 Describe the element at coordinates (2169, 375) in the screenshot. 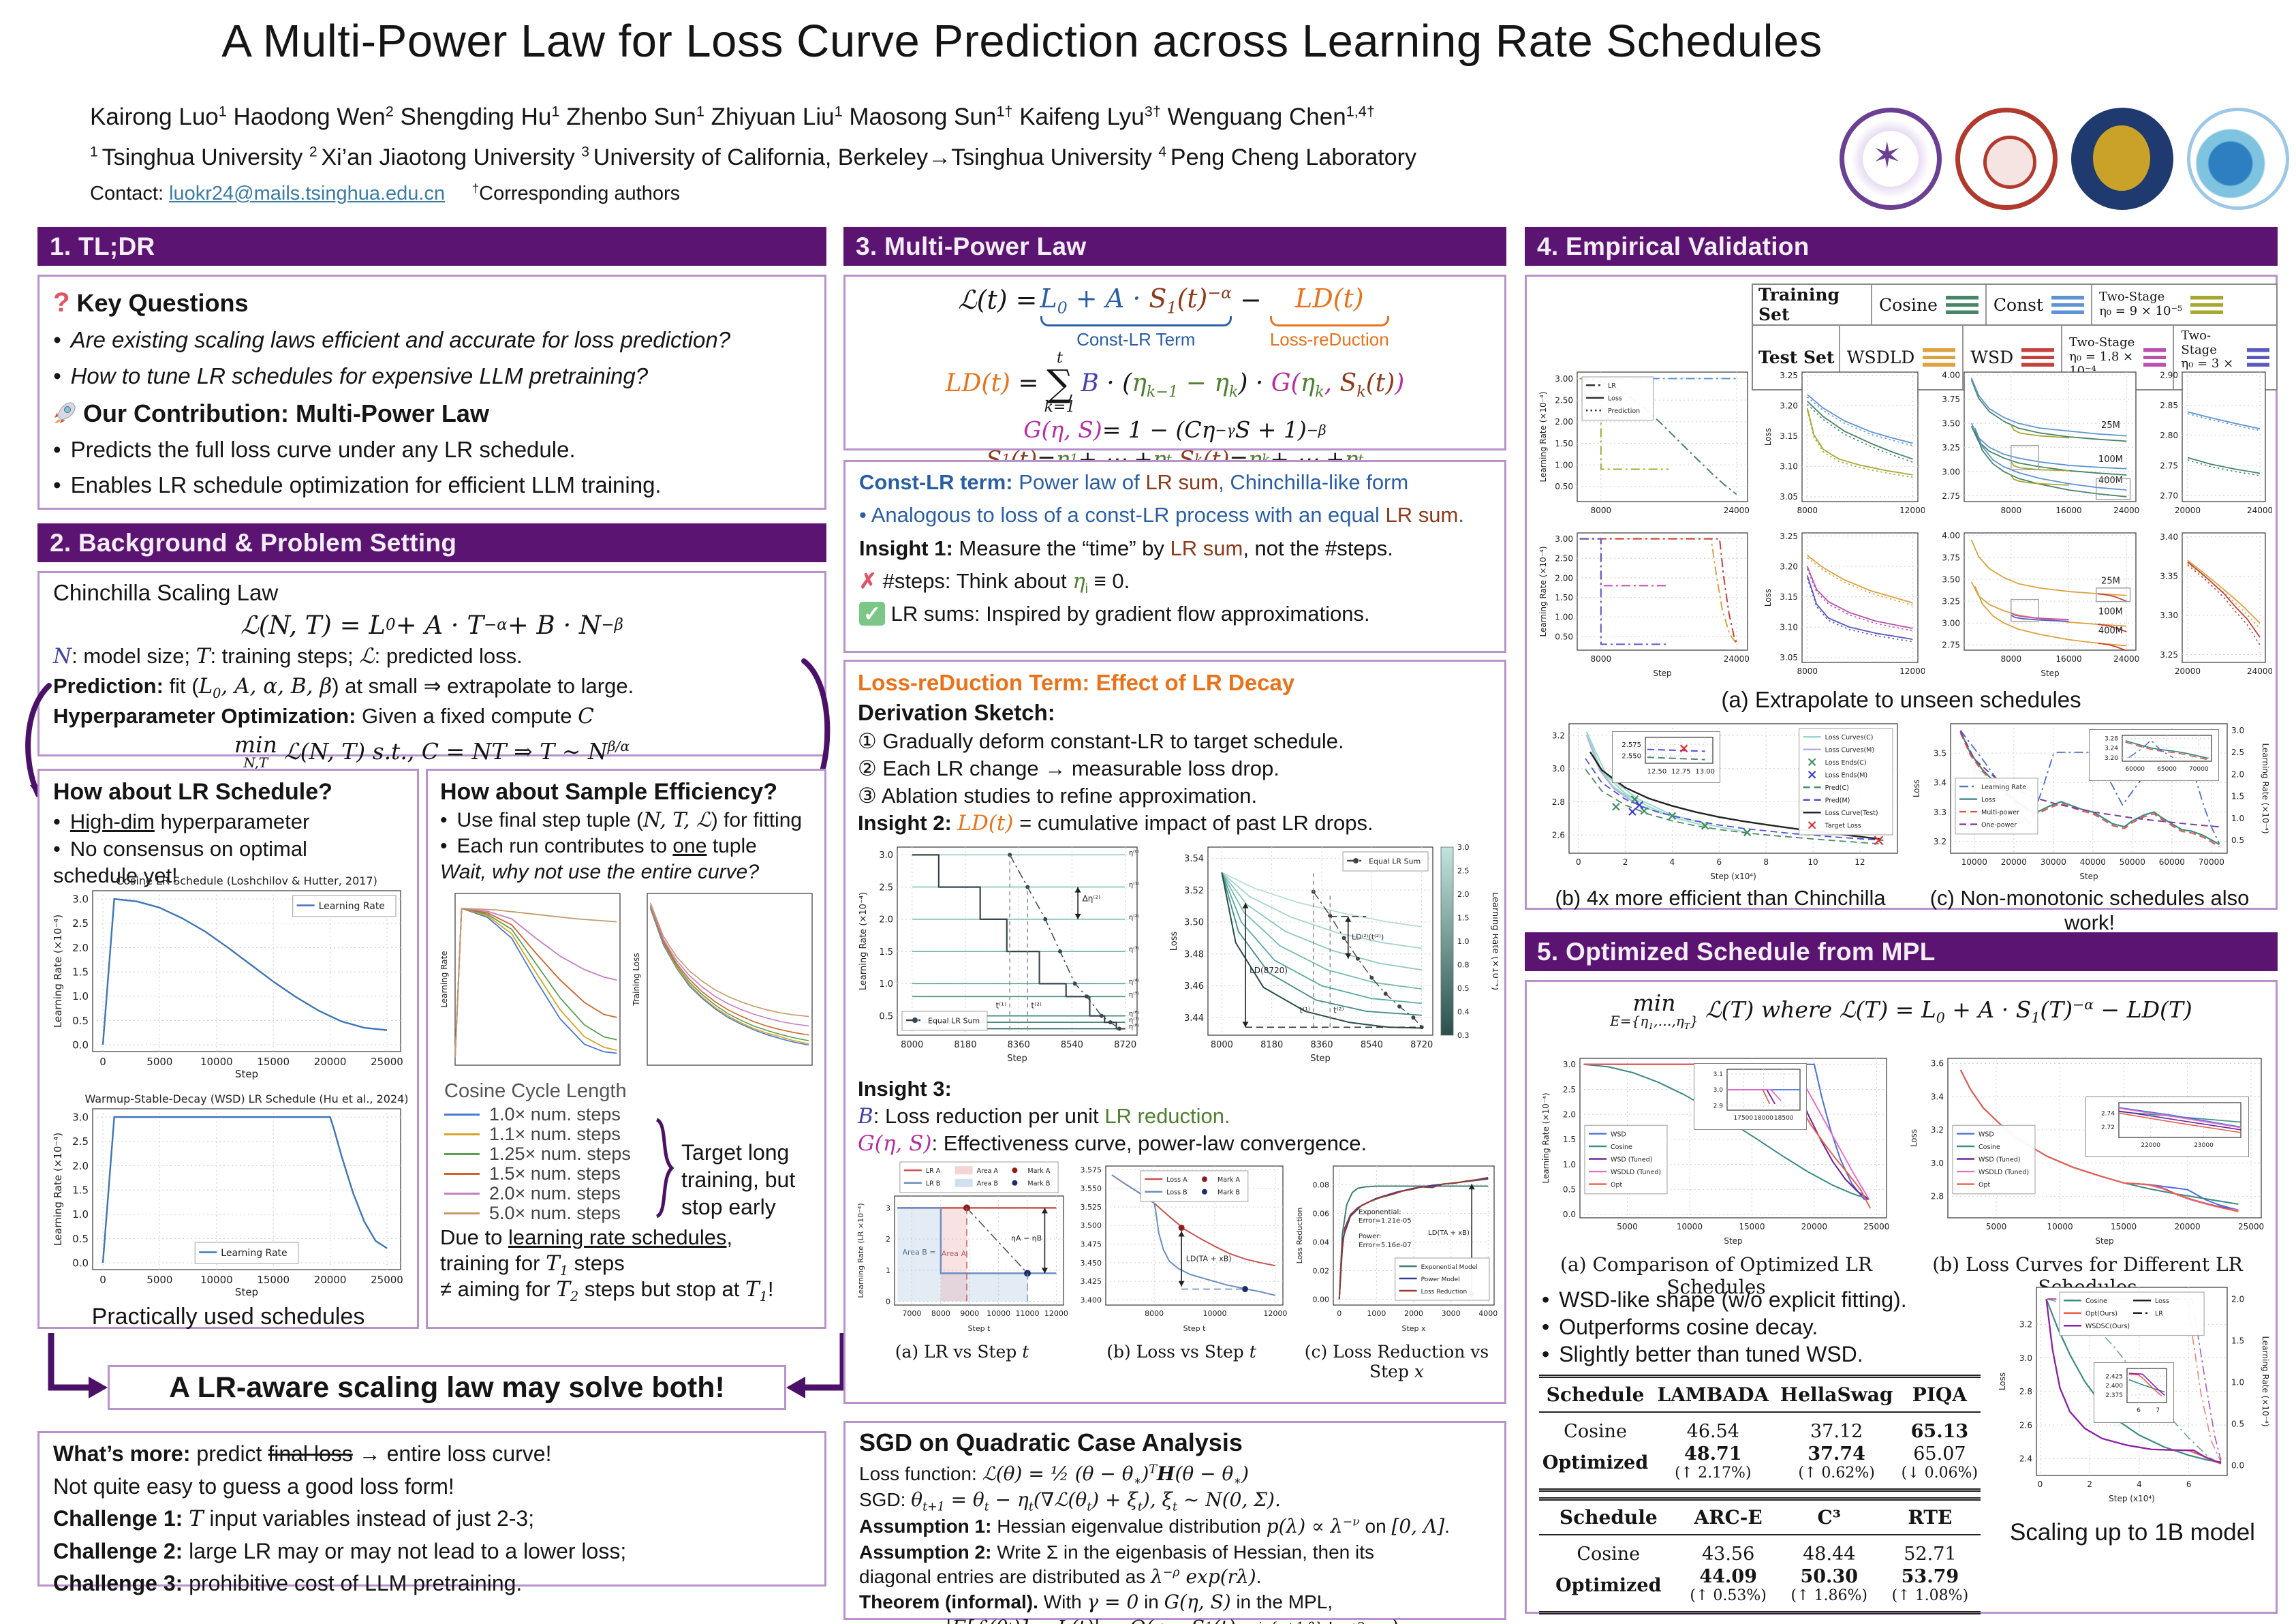

I see `svg-text: 2.90` at that location.